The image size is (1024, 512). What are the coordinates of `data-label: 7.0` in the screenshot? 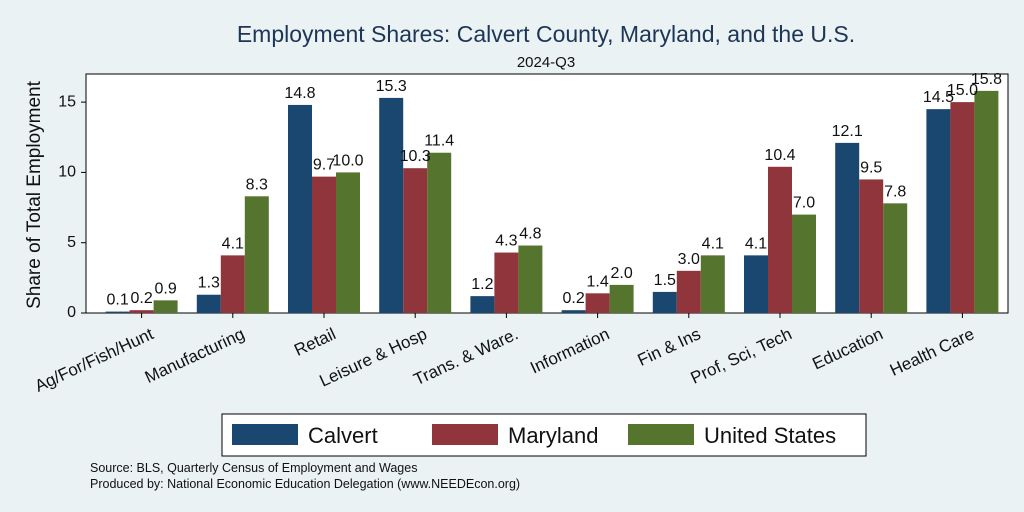 It's located at (804, 203).